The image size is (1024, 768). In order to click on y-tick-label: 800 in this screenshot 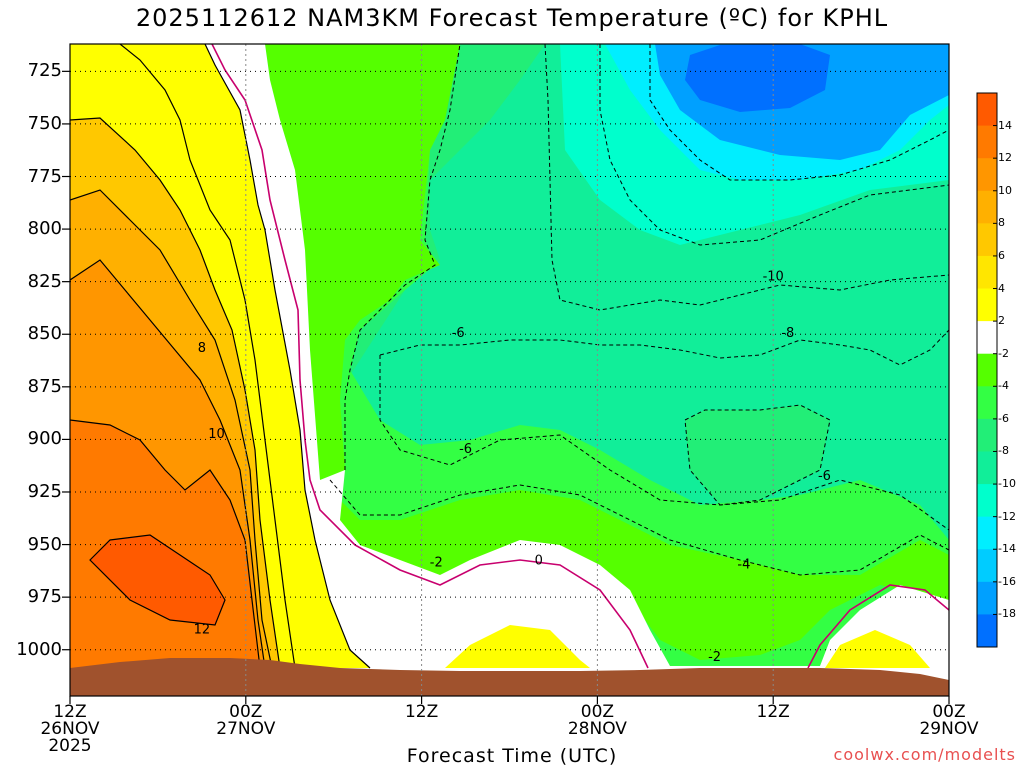, I will do `click(44, 229)`.